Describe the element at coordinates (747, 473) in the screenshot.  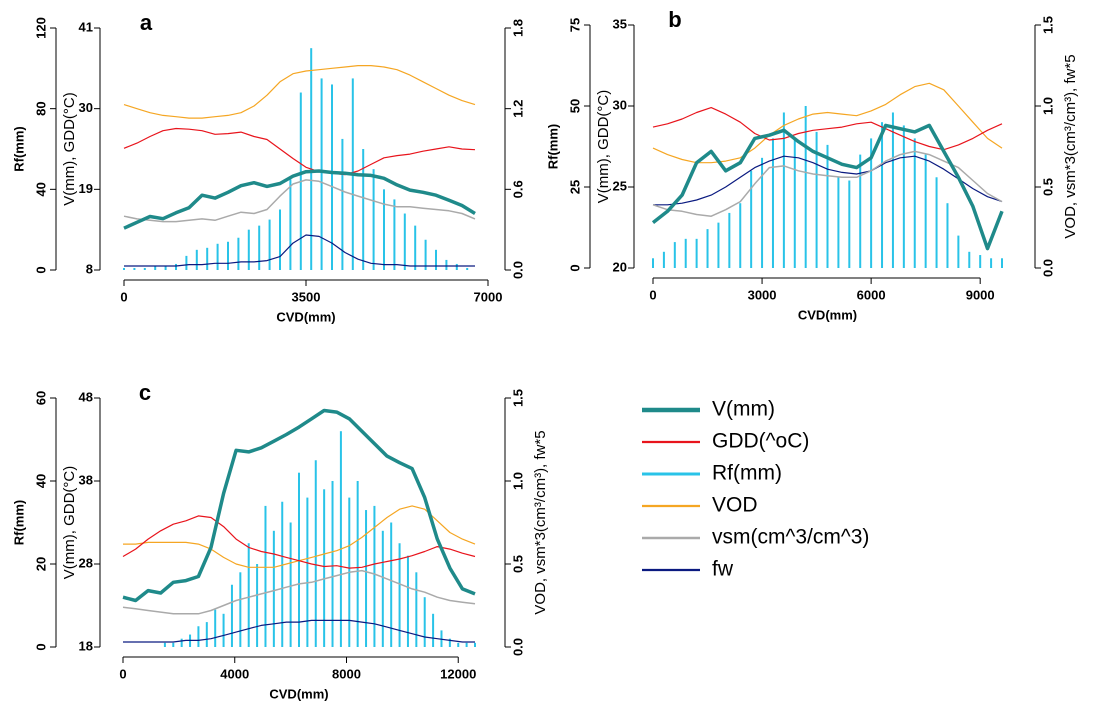
I see `legend-label: Rf(mm)` at that location.